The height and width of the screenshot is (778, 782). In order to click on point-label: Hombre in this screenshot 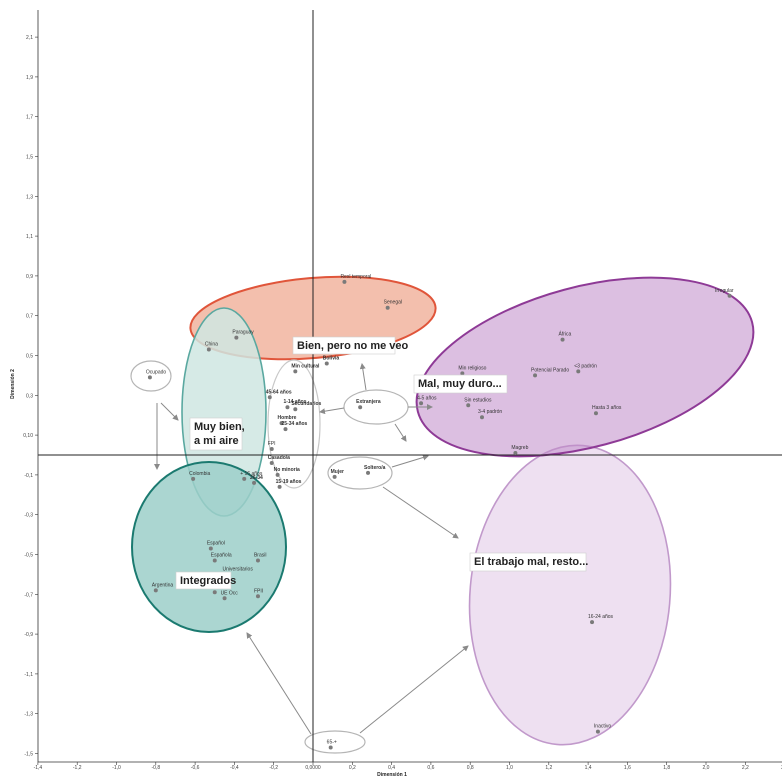, I will do `click(287, 418)`.